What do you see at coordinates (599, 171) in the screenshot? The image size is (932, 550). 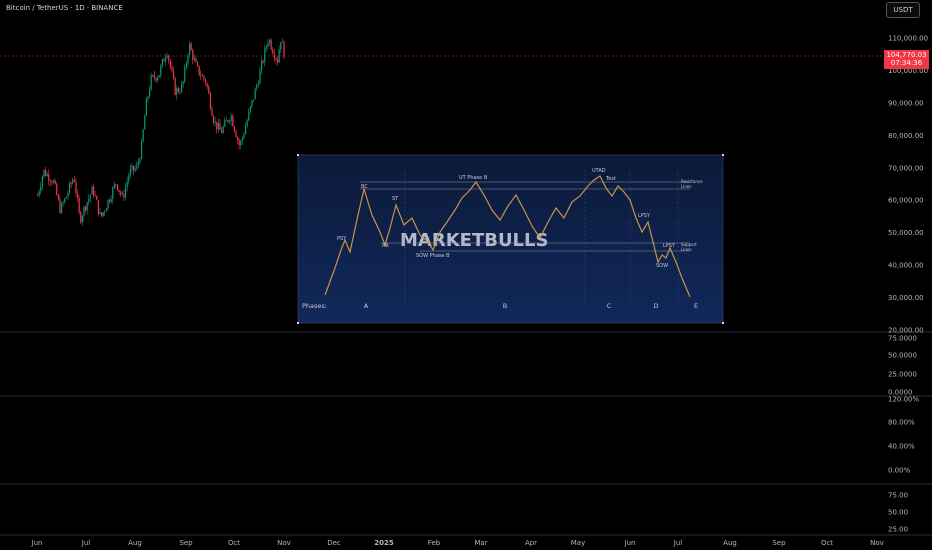 I see `wyckoff-event-label: UTAD` at bounding box center [599, 171].